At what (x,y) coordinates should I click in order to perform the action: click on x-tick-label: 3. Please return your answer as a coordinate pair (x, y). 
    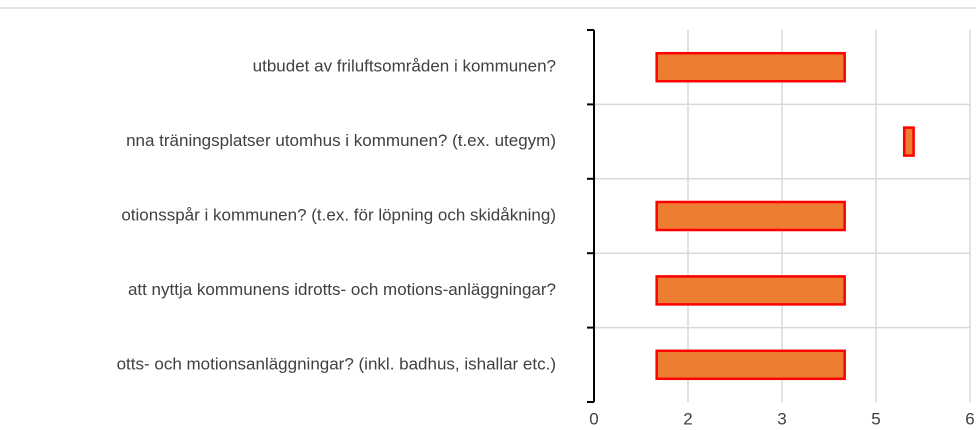
    Looking at the image, I should click on (781, 418).